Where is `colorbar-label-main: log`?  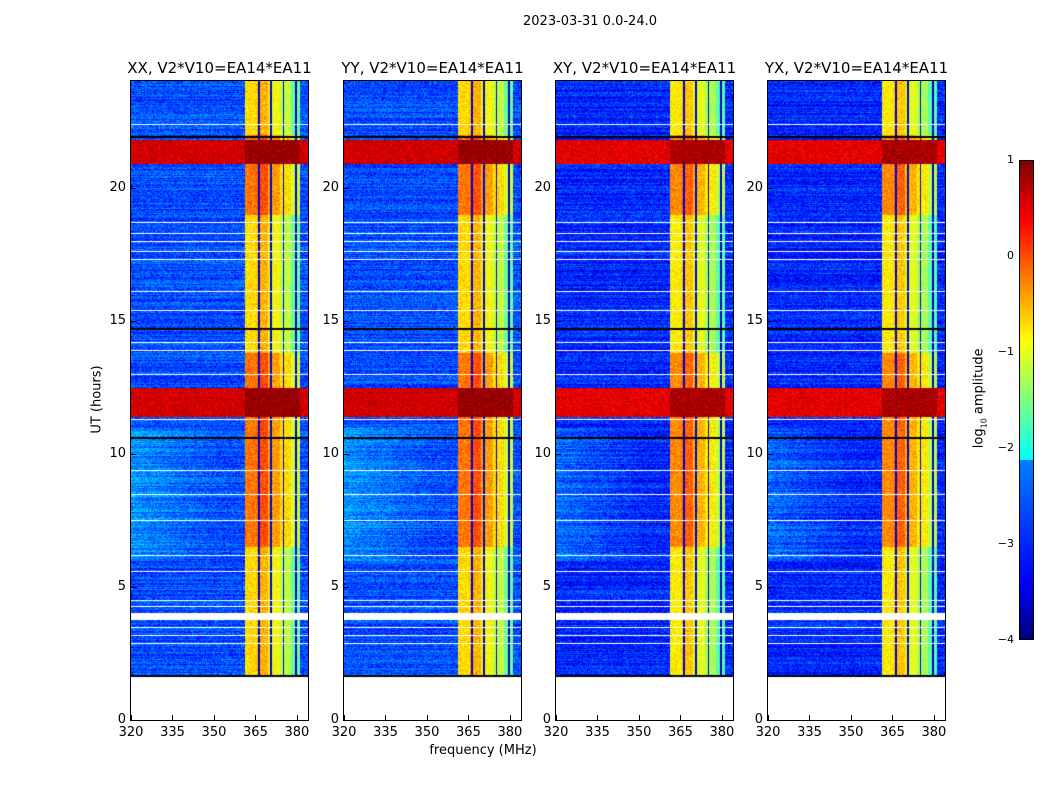
colorbar-label-main: log is located at coordinates (979, 438).